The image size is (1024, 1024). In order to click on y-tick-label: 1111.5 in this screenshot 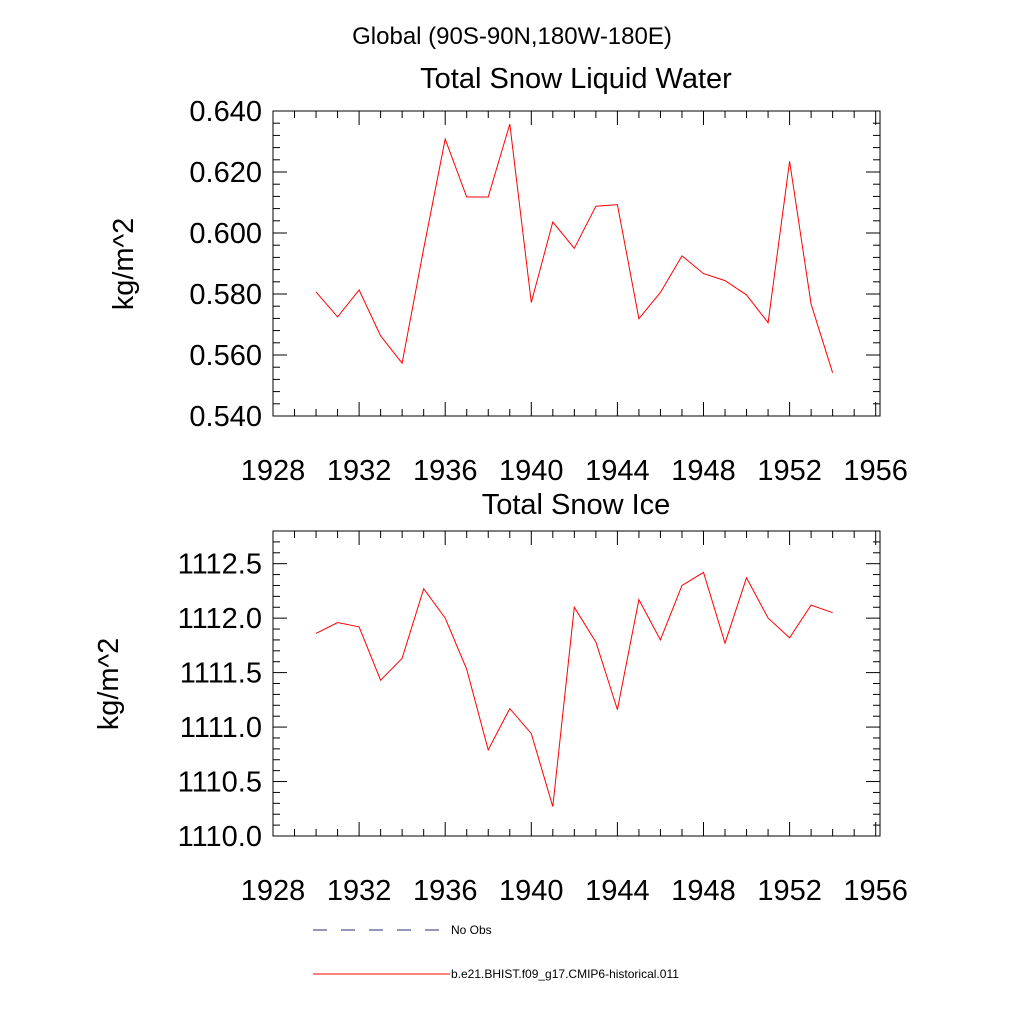, I will do `click(221, 674)`.